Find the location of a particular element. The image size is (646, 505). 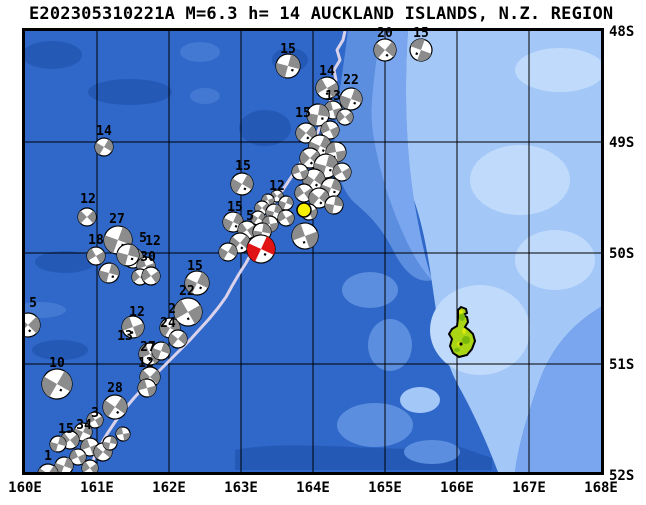

latitude-label: 52S is located at coordinates (621, 476).